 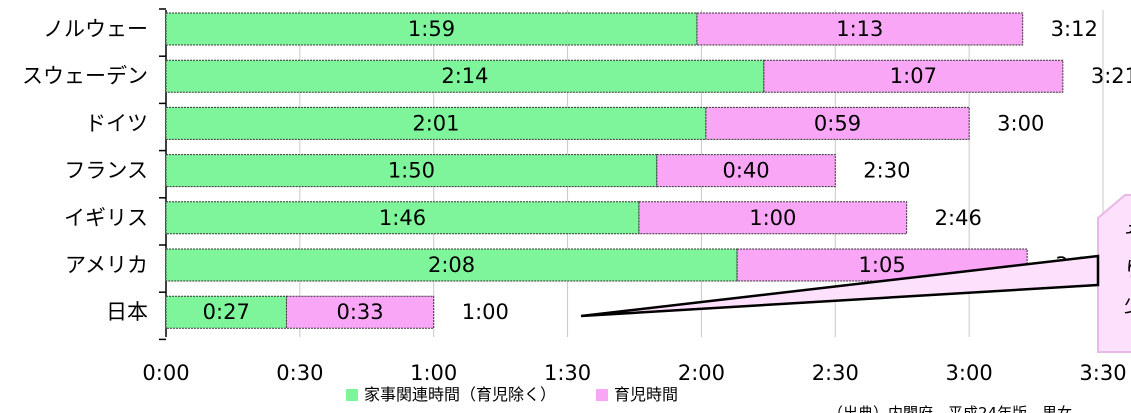 I want to click on category-label: ノルウェー, so click(x=95, y=29).